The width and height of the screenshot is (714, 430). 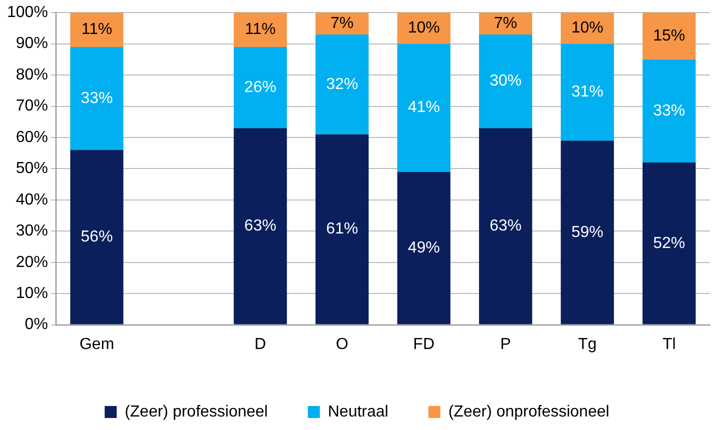 What do you see at coordinates (32, 137) in the screenshot?
I see `y-tick-label: 60%` at bounding box center [32, 137].